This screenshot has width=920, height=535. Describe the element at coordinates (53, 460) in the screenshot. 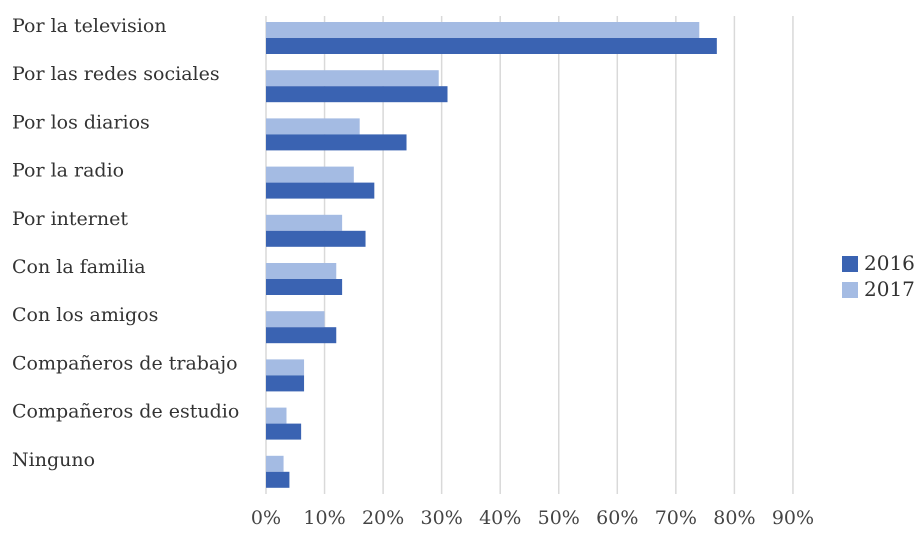

I see `category-label-9: Ninguno` at that location.